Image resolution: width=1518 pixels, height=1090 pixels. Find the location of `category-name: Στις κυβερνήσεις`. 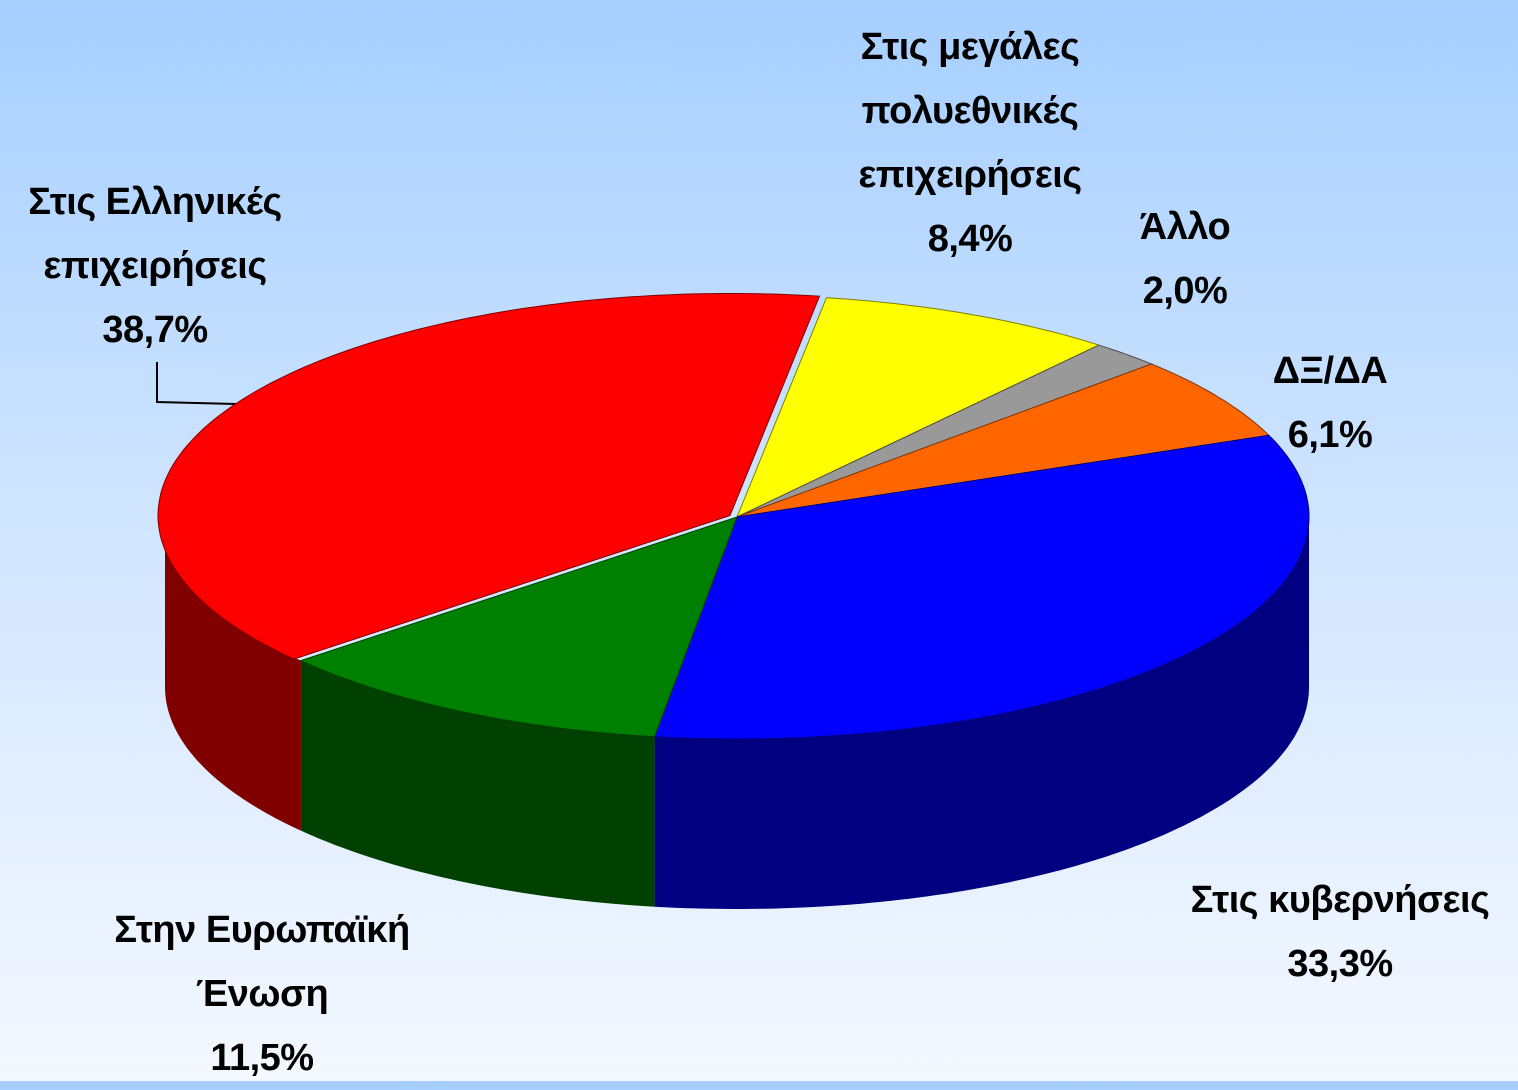

category-name: Στις κυβερνήσεις is located at coordinates (1340, 900).